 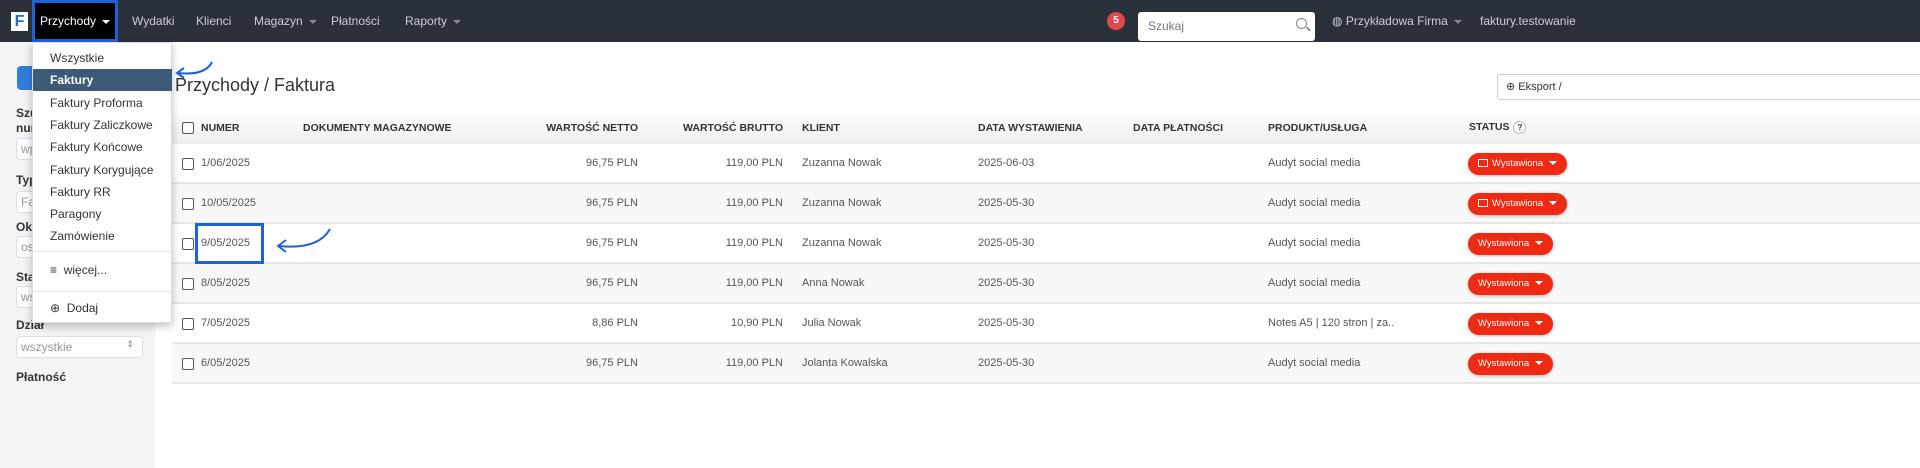 I want to click on col-data-wystawienia: DATA WYSTAWIENIA, so click(x=1030, y=128).